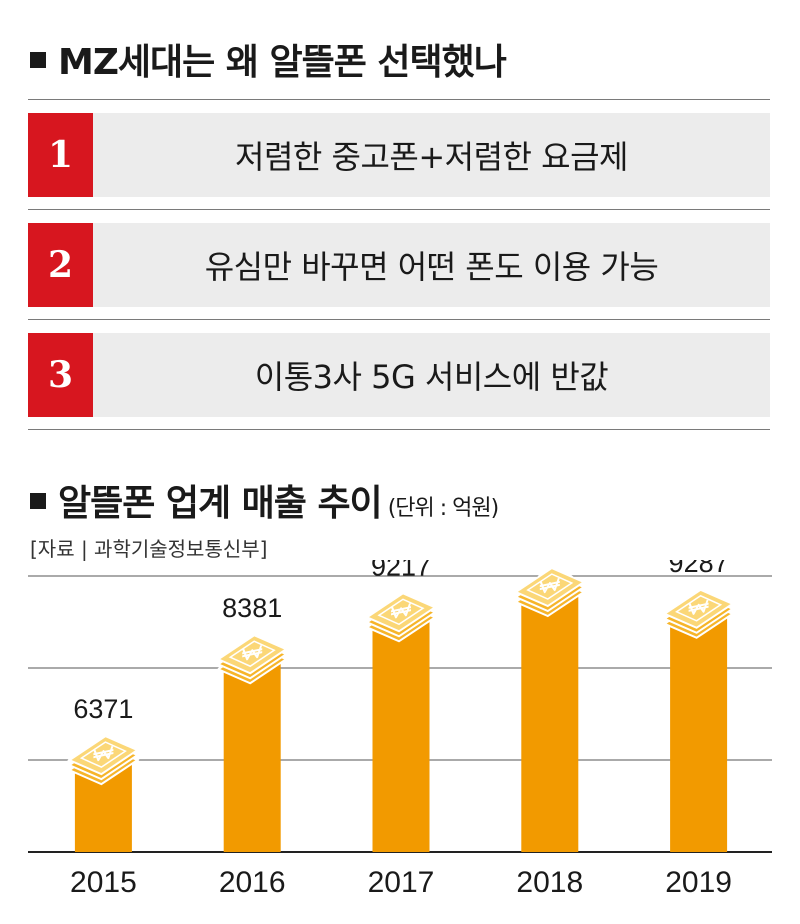 The image size is (800, 924). I want to click on reason-row-2: 2 유심만 바꾸면 어떤 폰도 이용 가능, so click(399, 265).